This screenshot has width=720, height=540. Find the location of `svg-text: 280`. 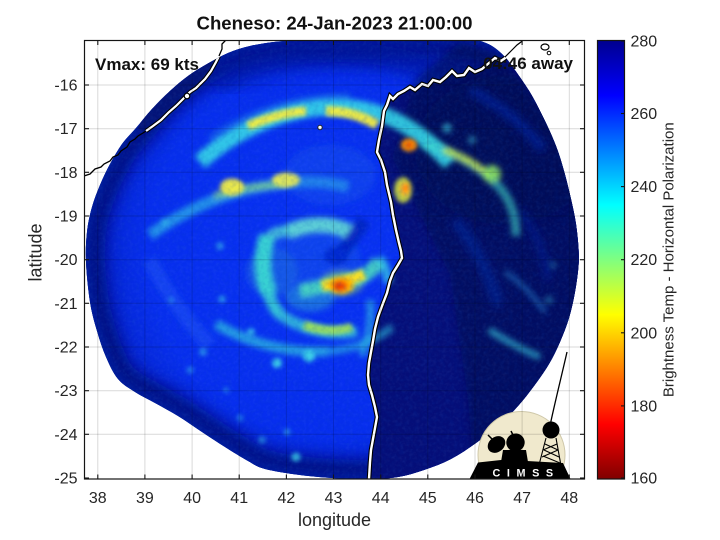

svg-text: 280 is located at coordinates (644, 42).